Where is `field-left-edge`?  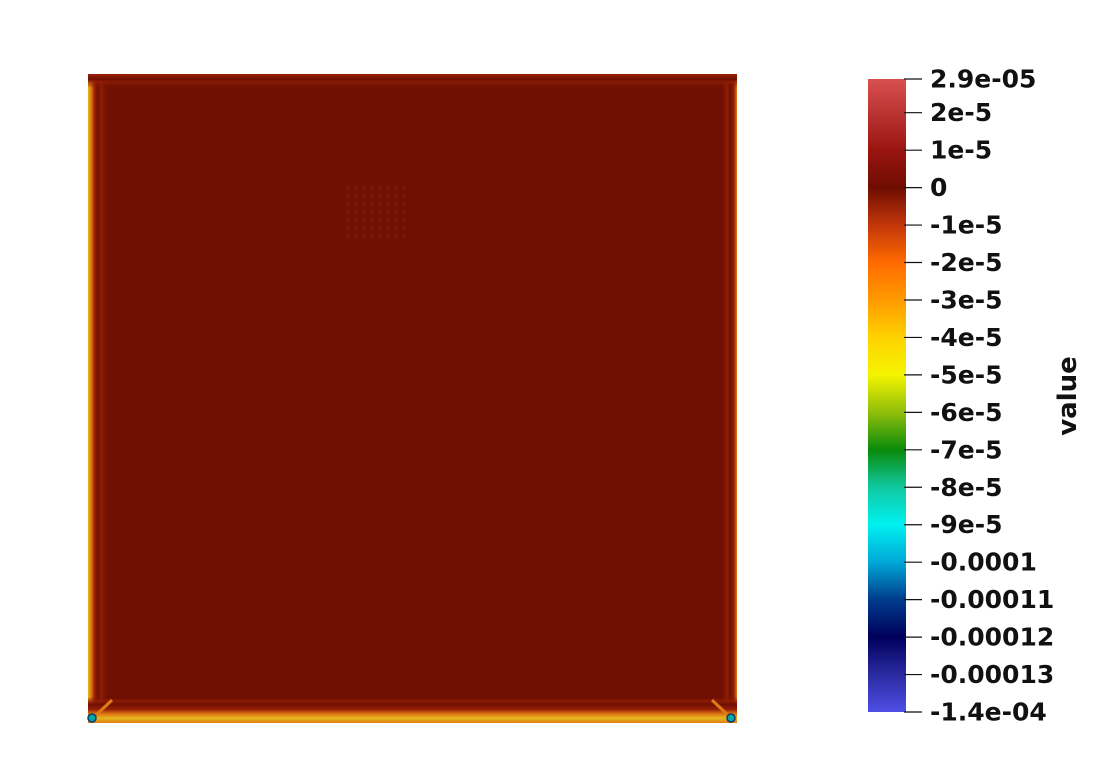 field-left-edge is located at coordinates (99, 398).